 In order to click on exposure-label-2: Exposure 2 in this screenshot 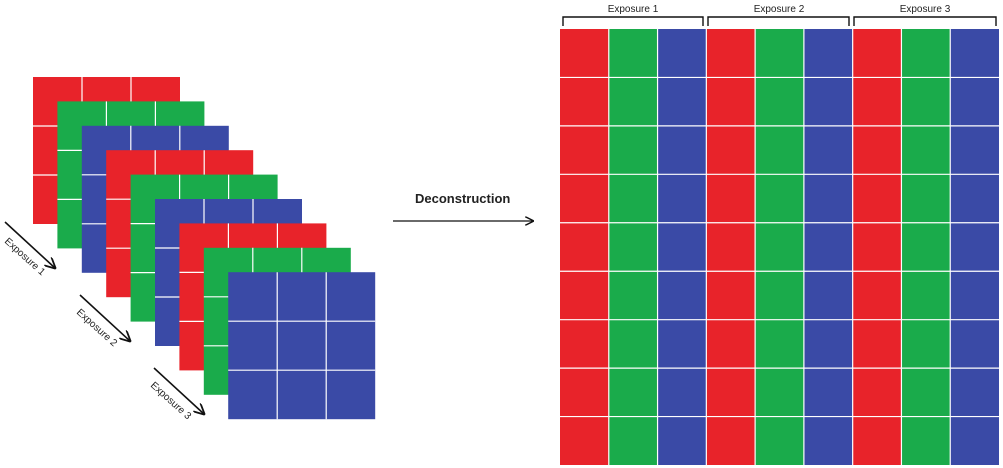, I will do `click(96, 328)`.